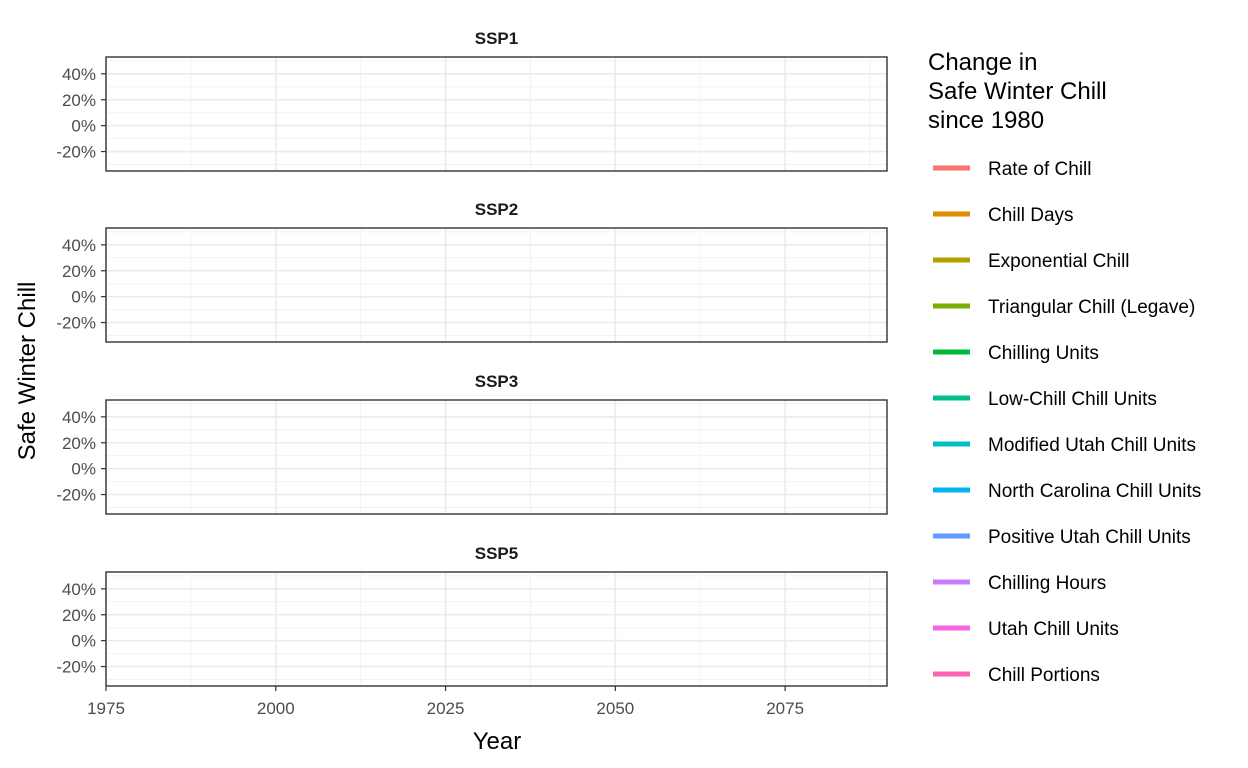 The image size is (1248, 768). I want to click on legend-label: Utah Chill Units, so click(1053, 629).